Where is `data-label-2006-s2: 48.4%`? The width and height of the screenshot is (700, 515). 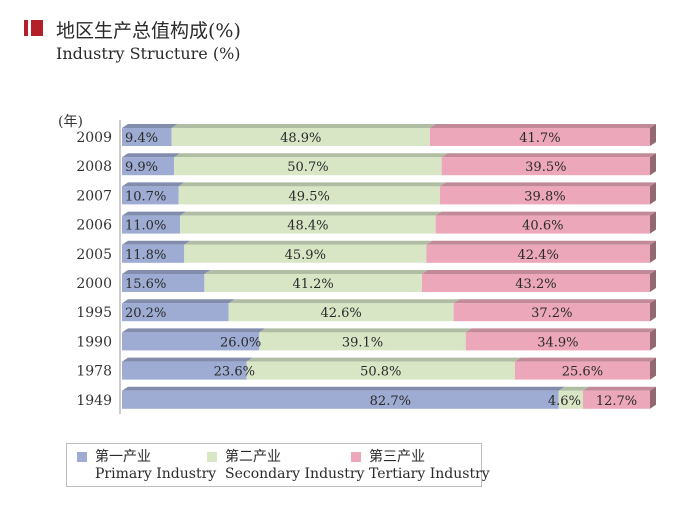 data-label-2006-s2: 48.4% is located at coordinates (307, 226).